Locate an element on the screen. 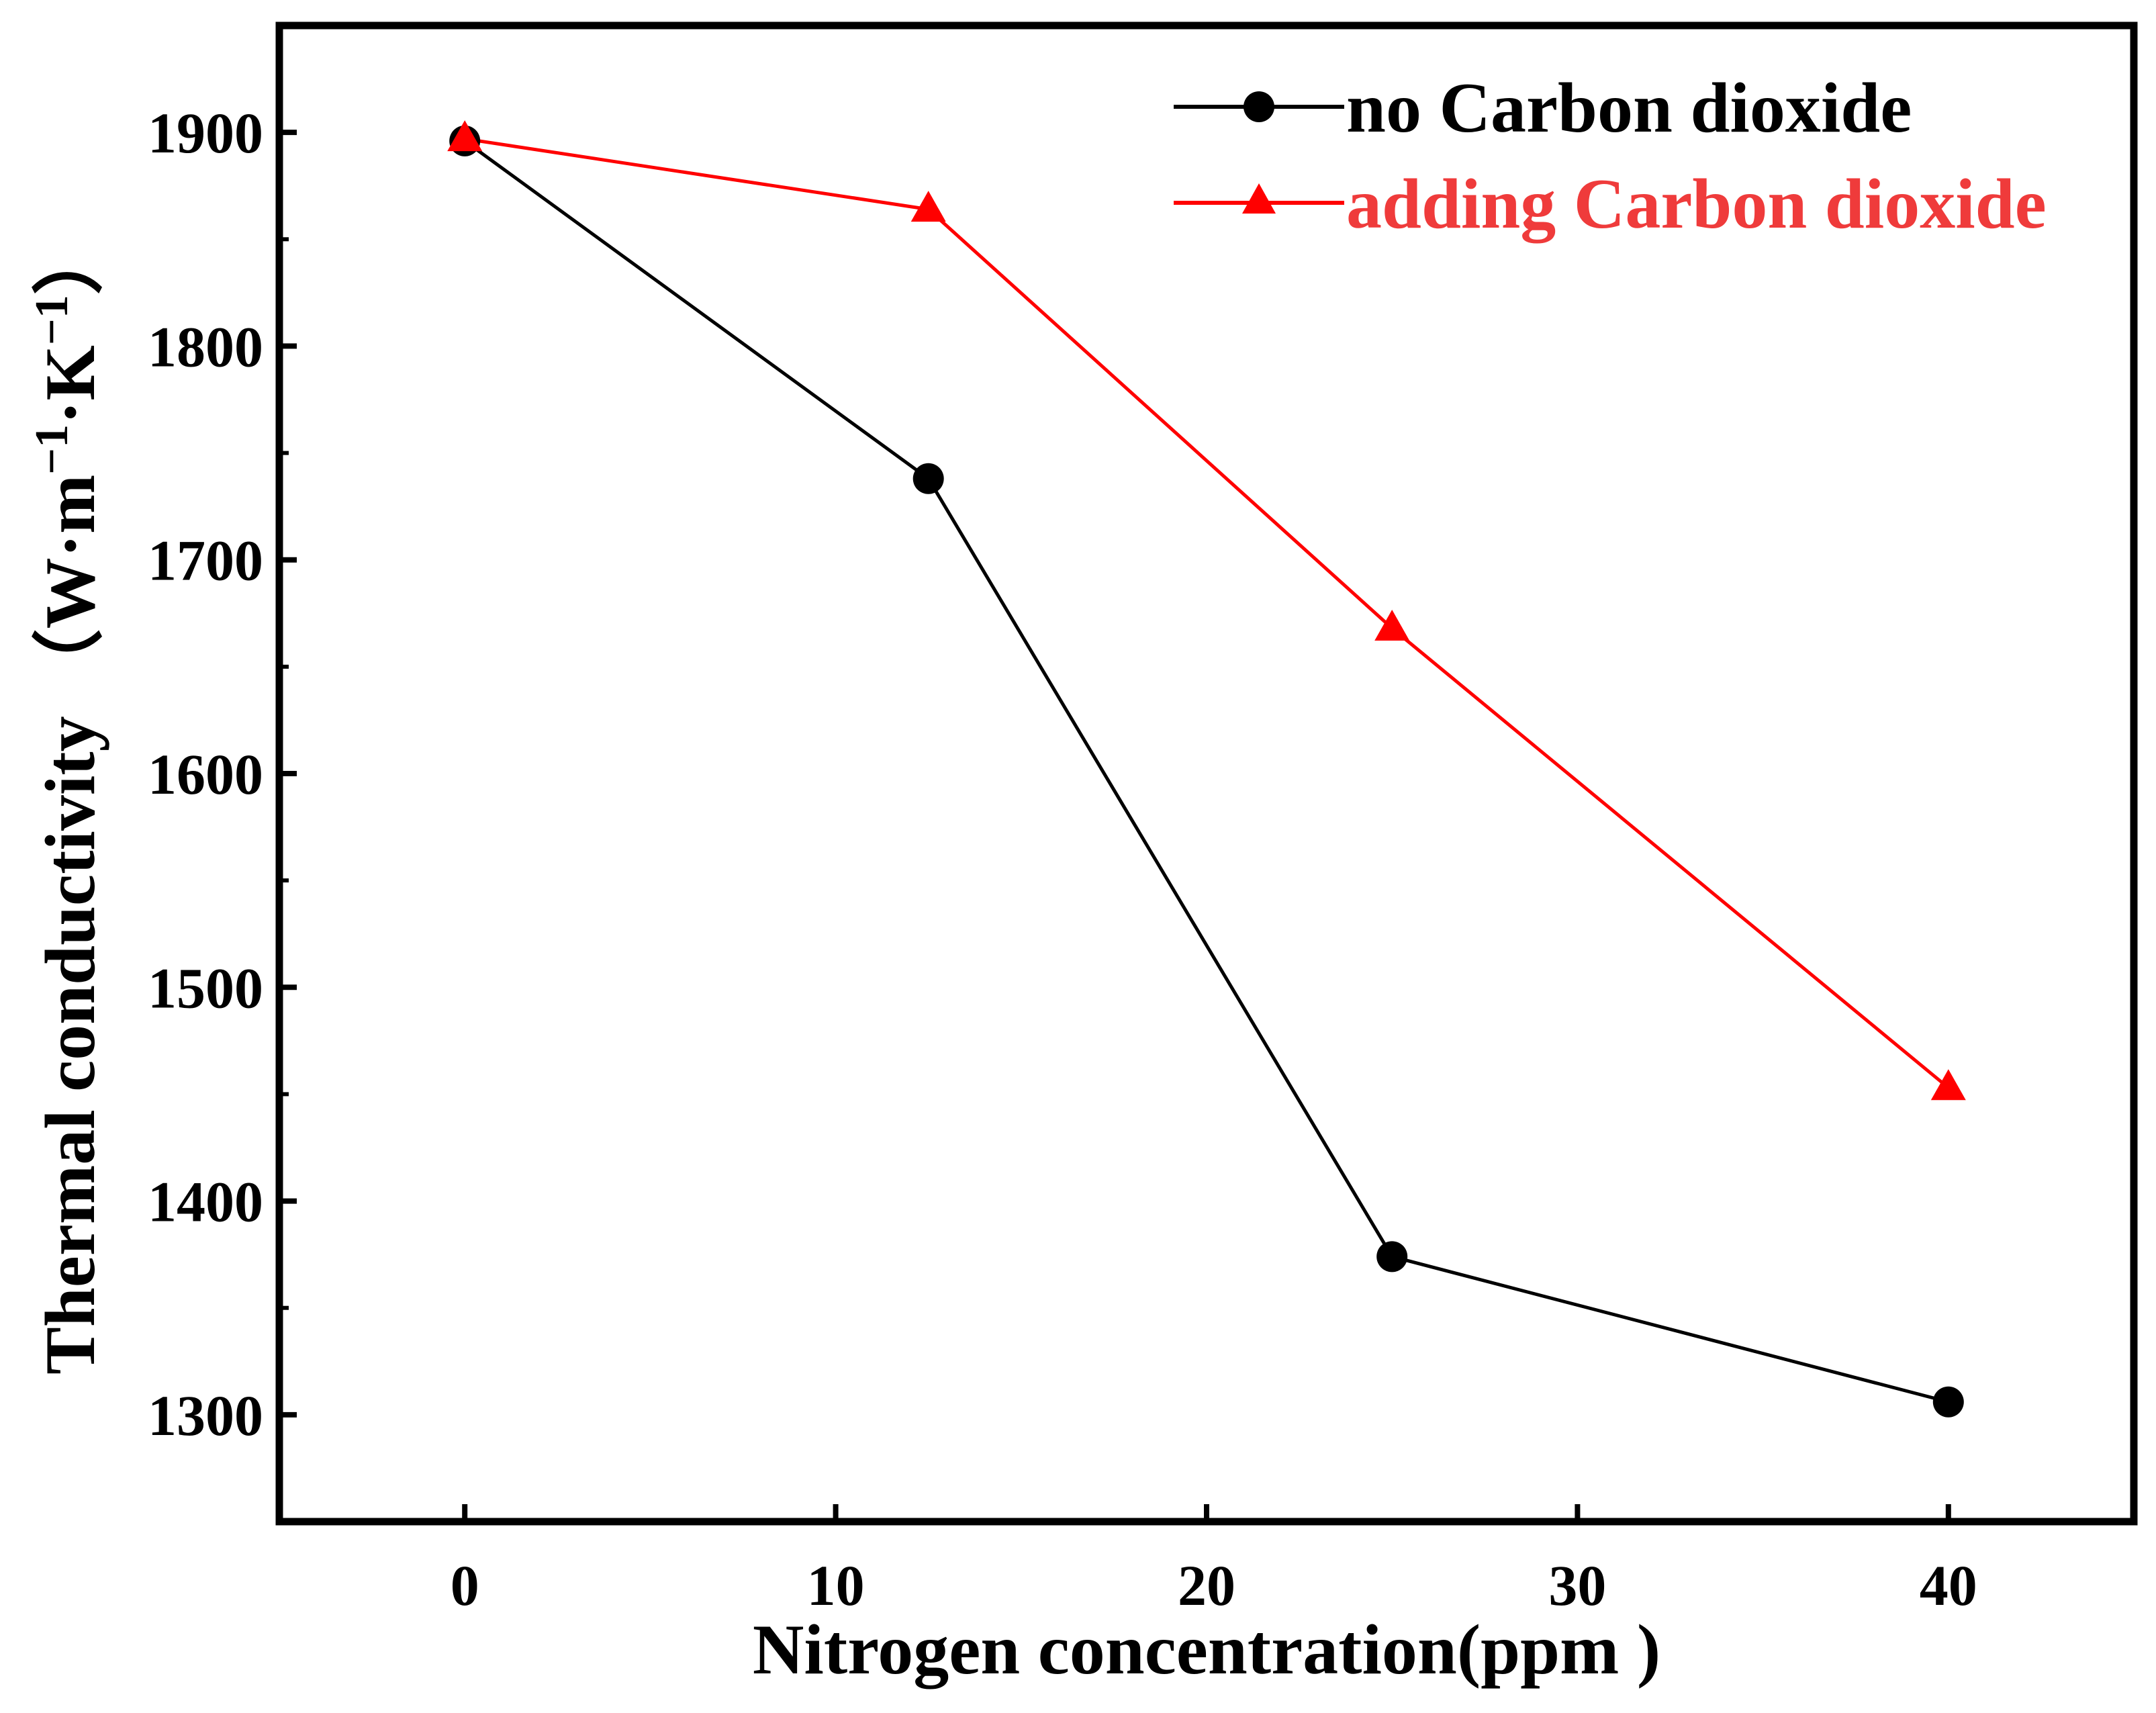  y-tick-label: 1800 is located at coordinates (205, 346).